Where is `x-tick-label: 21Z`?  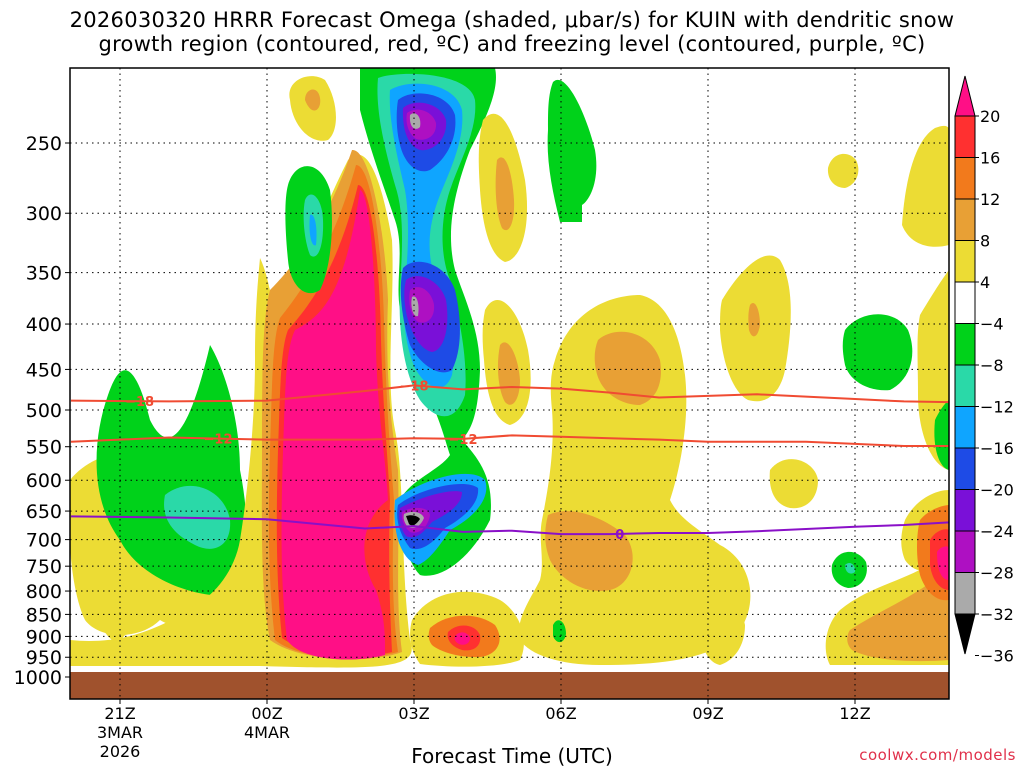
x-tick-label: 21Z is located at coordinates (119, 713).